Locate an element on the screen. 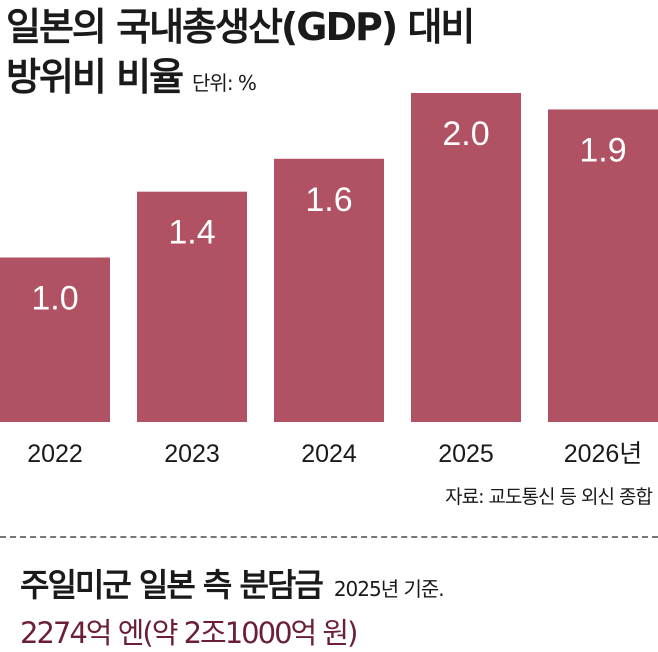  value-label: 1.6 is located at coordinates (328, 200).